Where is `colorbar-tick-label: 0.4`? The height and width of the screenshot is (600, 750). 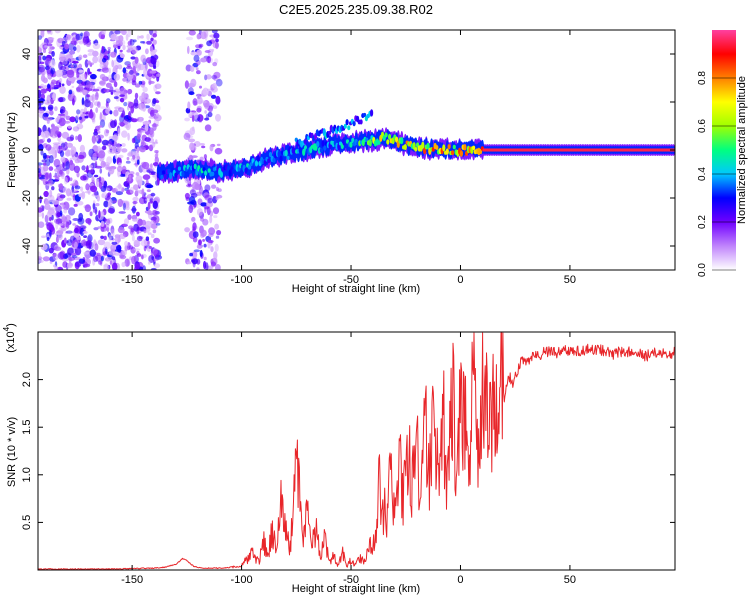 colorbar-tick-label: 0.4 is located at coordinates (702, 174).